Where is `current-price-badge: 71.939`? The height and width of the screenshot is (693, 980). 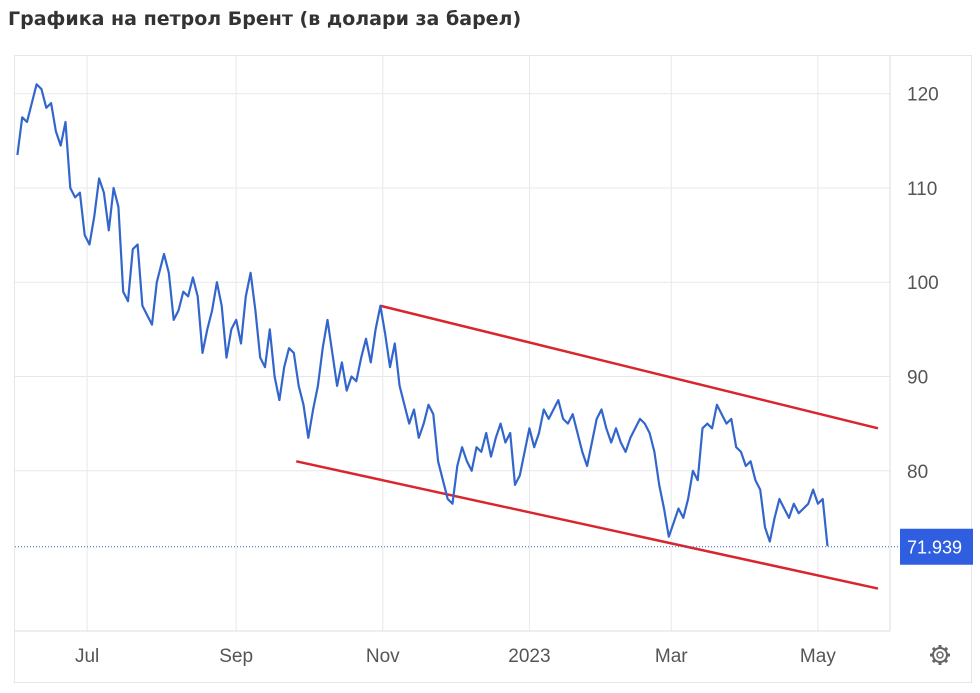 current-price-badge: 71.939 is located at coordinates (936, 546).